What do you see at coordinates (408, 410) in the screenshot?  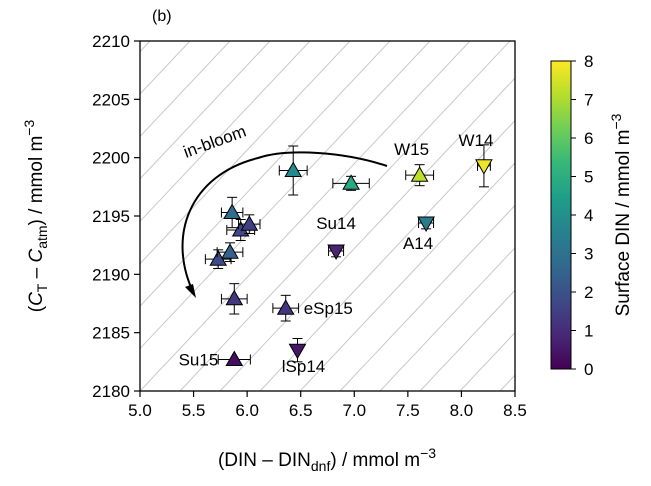 I see `x-tick-label: 7.5` at bounding box center [408, 410].